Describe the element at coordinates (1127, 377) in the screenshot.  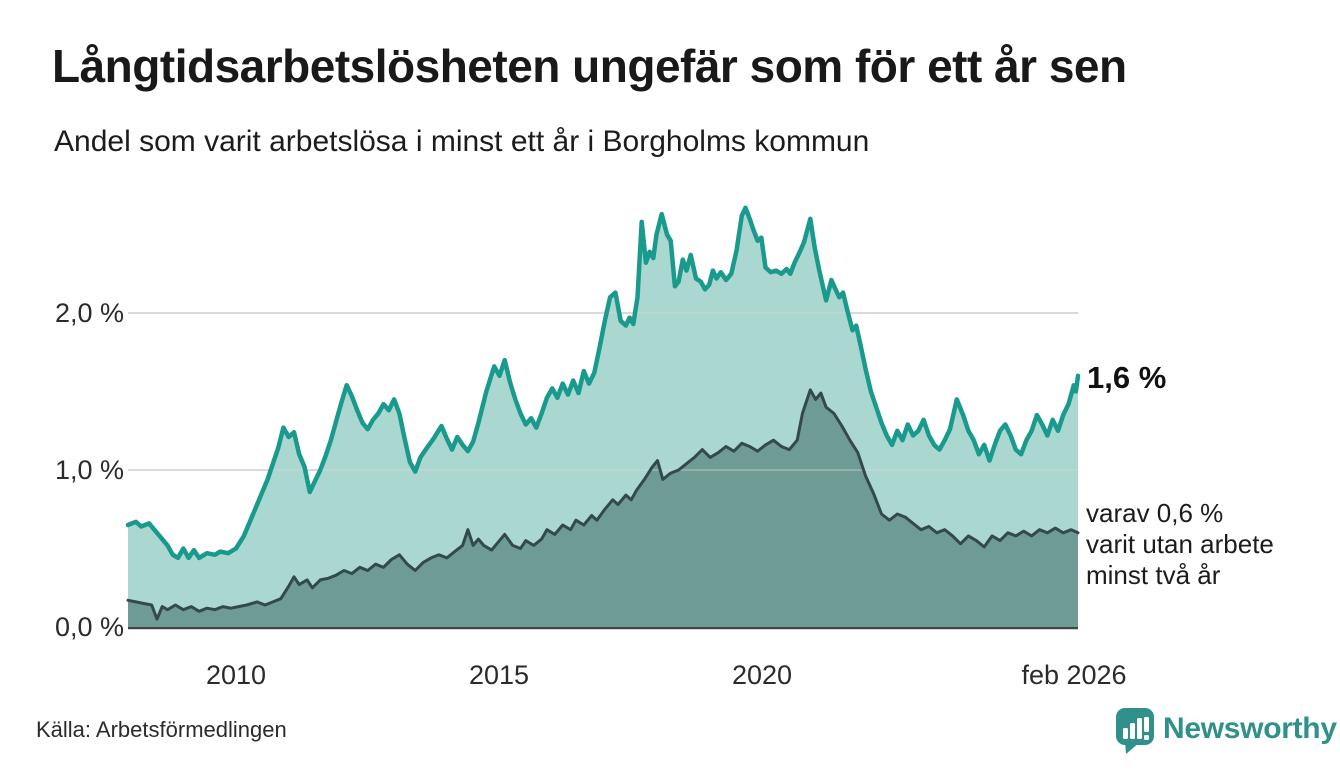
I see `series1-end-value-label: 1,6 %` at that location.